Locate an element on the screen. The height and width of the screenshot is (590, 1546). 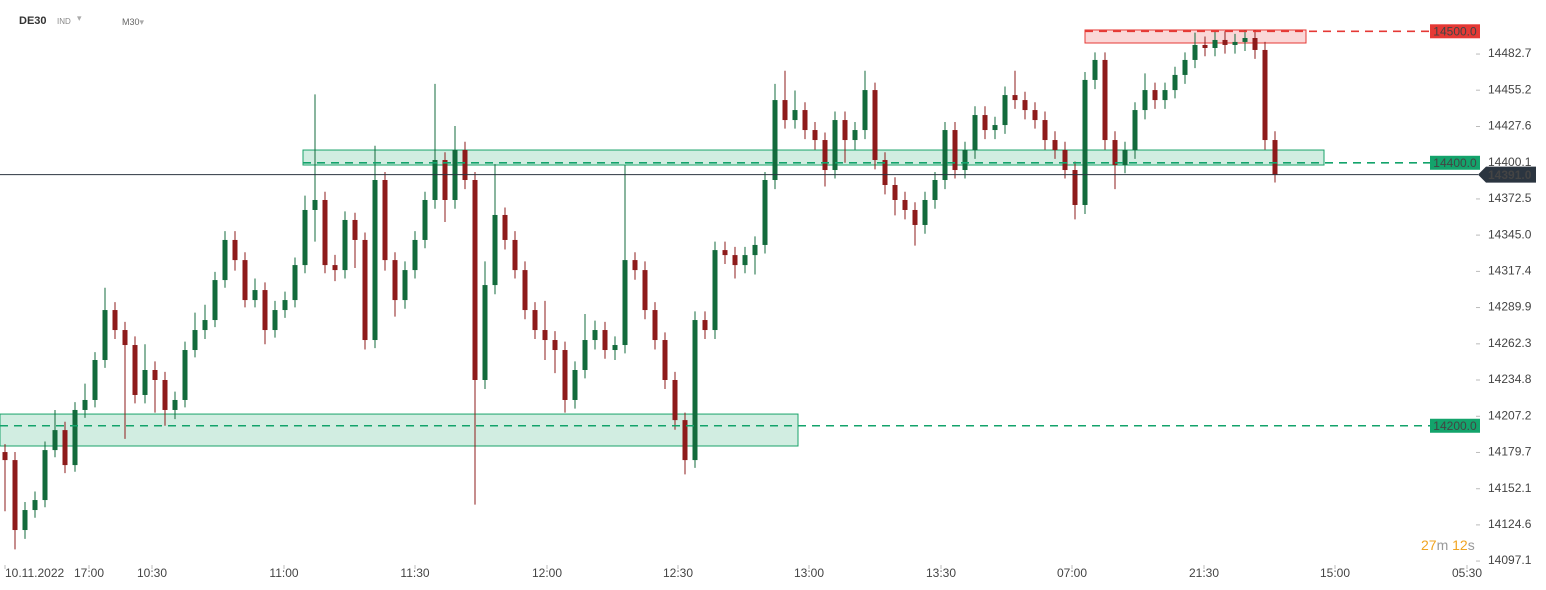
y-tick-label: 14345.0 is located at coordinates (1510, 234).